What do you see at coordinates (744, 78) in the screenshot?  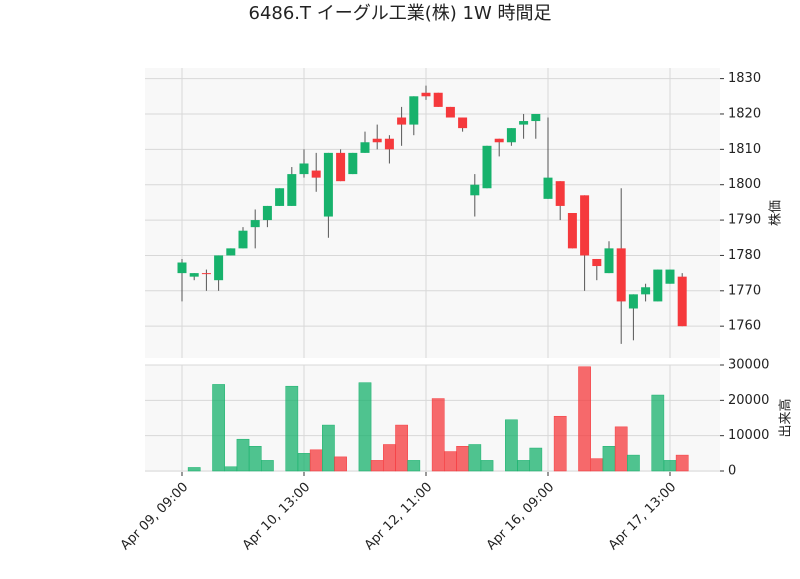 I see `y-tick-label: 1830` at bounding box center [744, 78].